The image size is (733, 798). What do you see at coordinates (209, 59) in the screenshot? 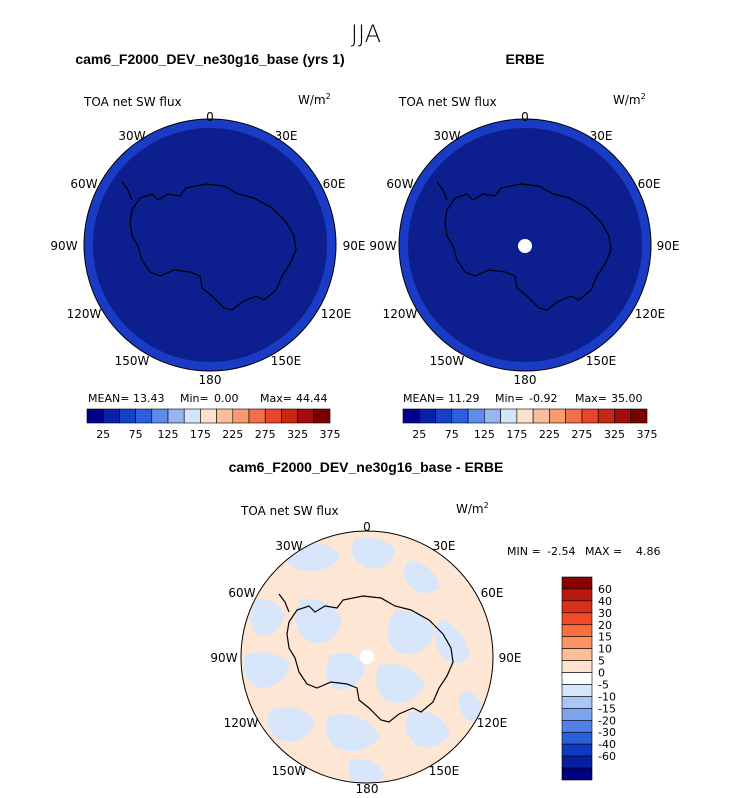
I see `panel-title: cam6_F2000_DEV_ne30g16_base (yrs 1)` at bounding box center [209, 59].